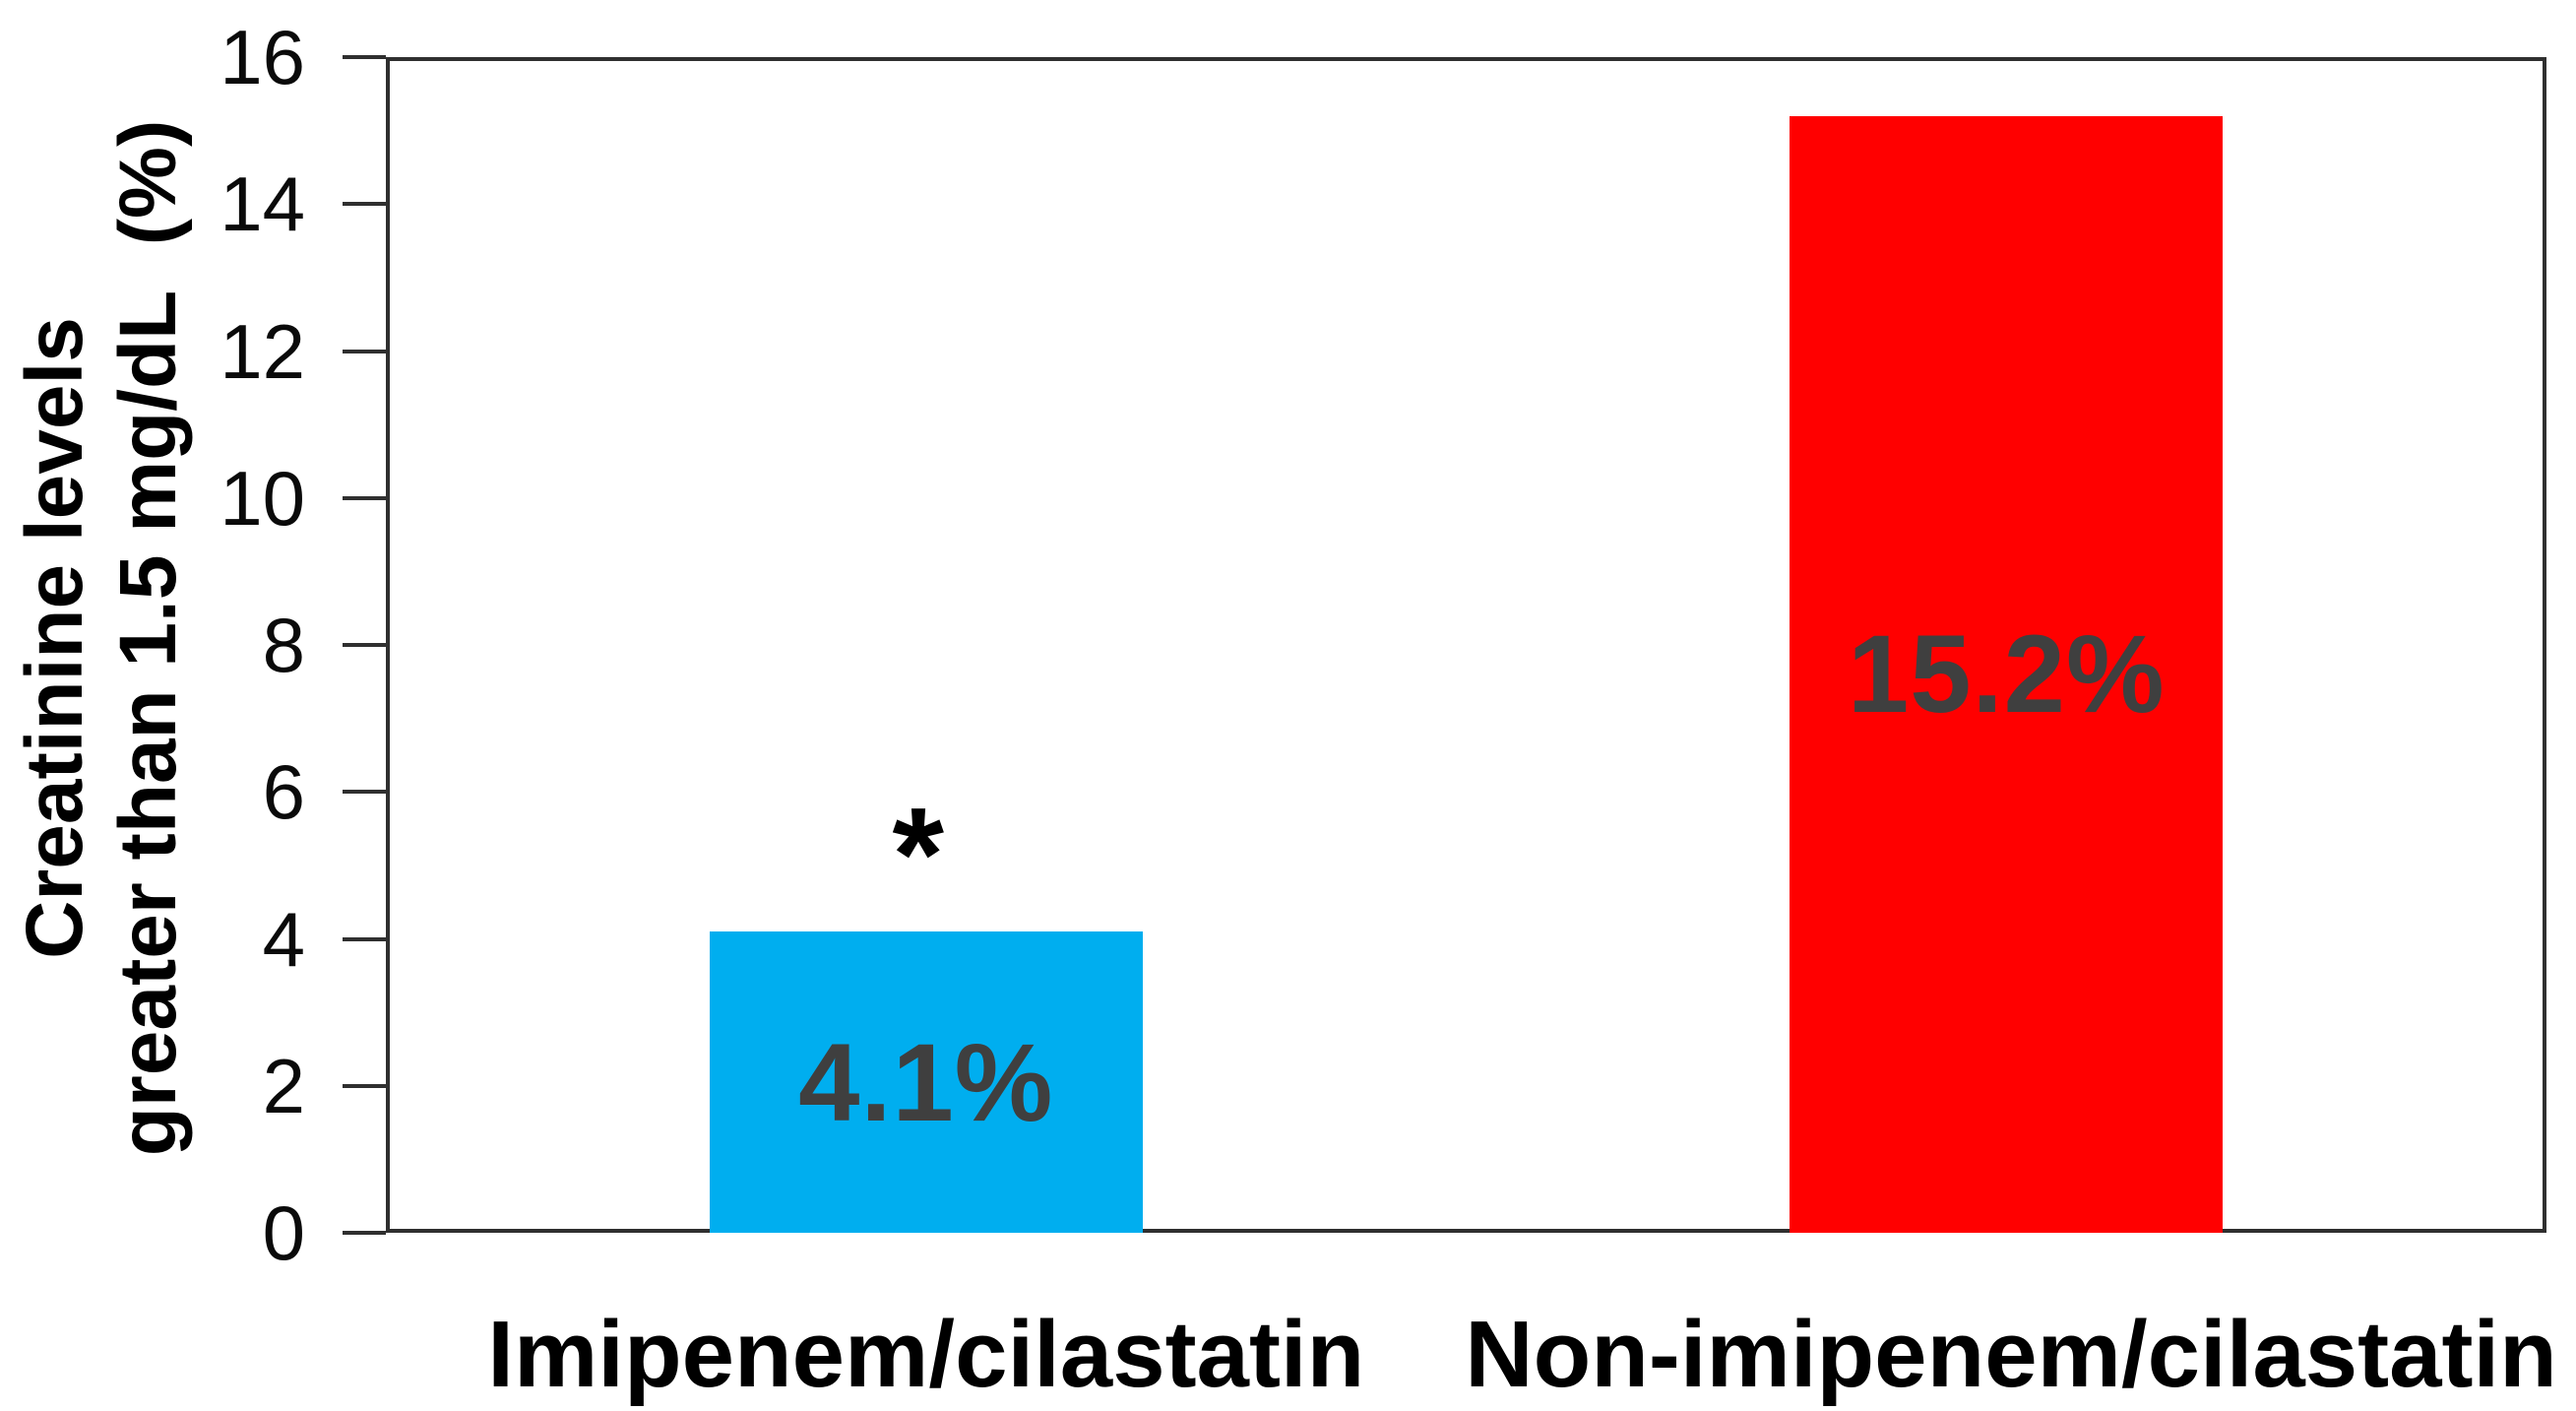  I want to click on y-tick-label: 8, so click(283, 645).